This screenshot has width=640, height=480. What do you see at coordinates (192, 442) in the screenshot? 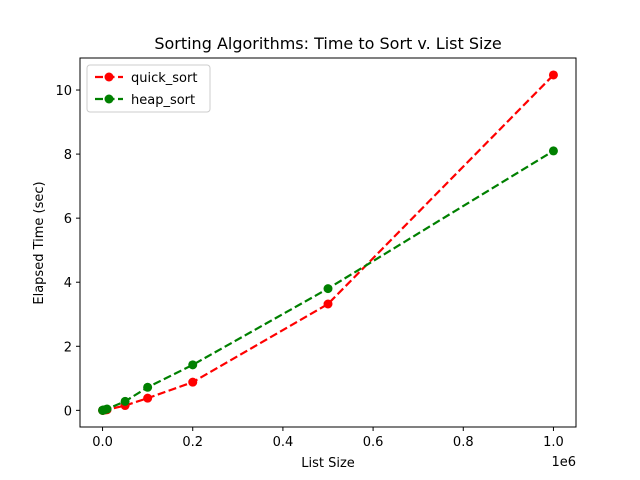
I see `x-tick-label: 0.2` at bounding box center [192, 442].